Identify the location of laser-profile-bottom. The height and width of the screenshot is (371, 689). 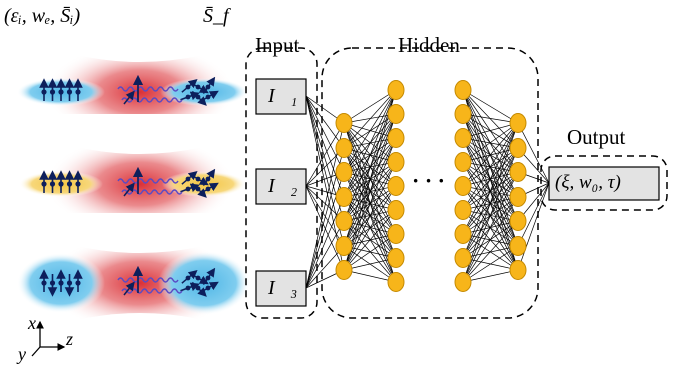
(140, 333).